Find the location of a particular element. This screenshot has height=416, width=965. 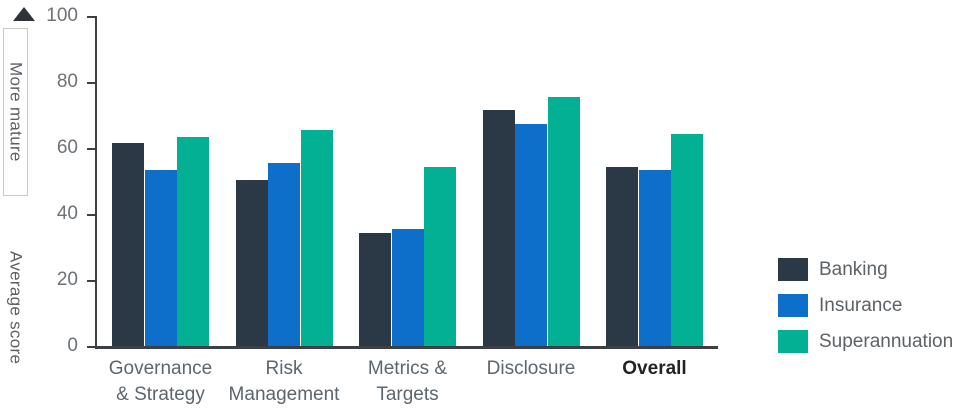

bar-banking-overall is located at coordinates (622, 257).